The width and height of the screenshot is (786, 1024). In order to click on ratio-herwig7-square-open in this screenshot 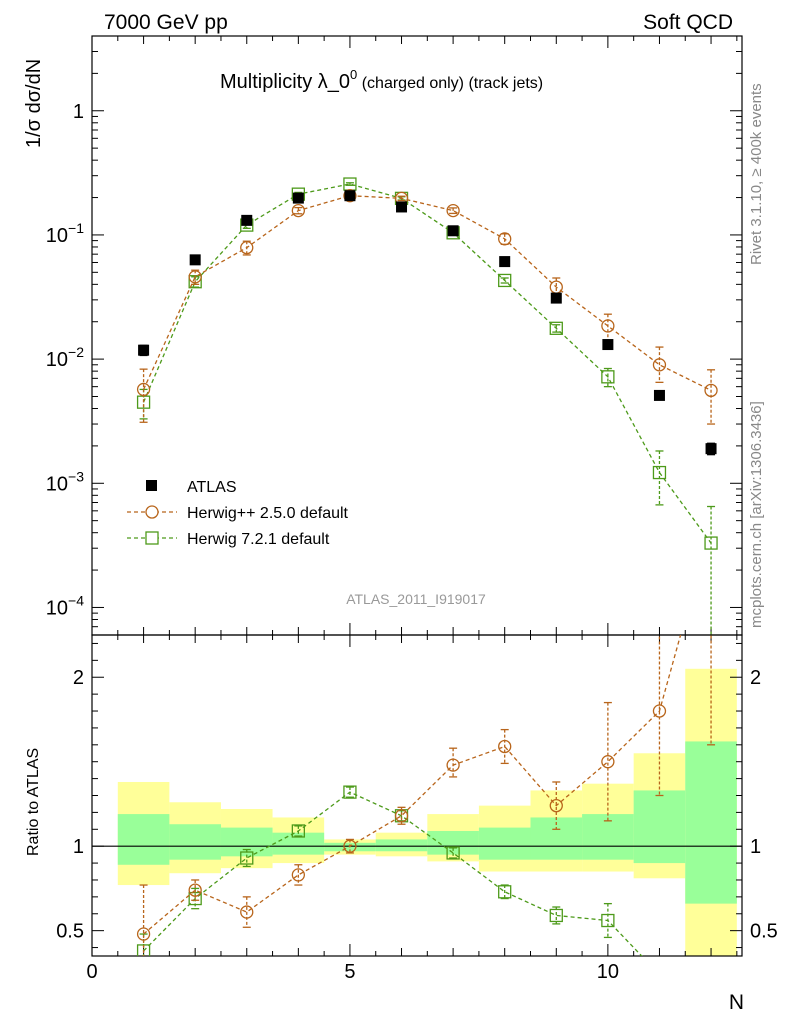, I will do `click(426, 888)`.